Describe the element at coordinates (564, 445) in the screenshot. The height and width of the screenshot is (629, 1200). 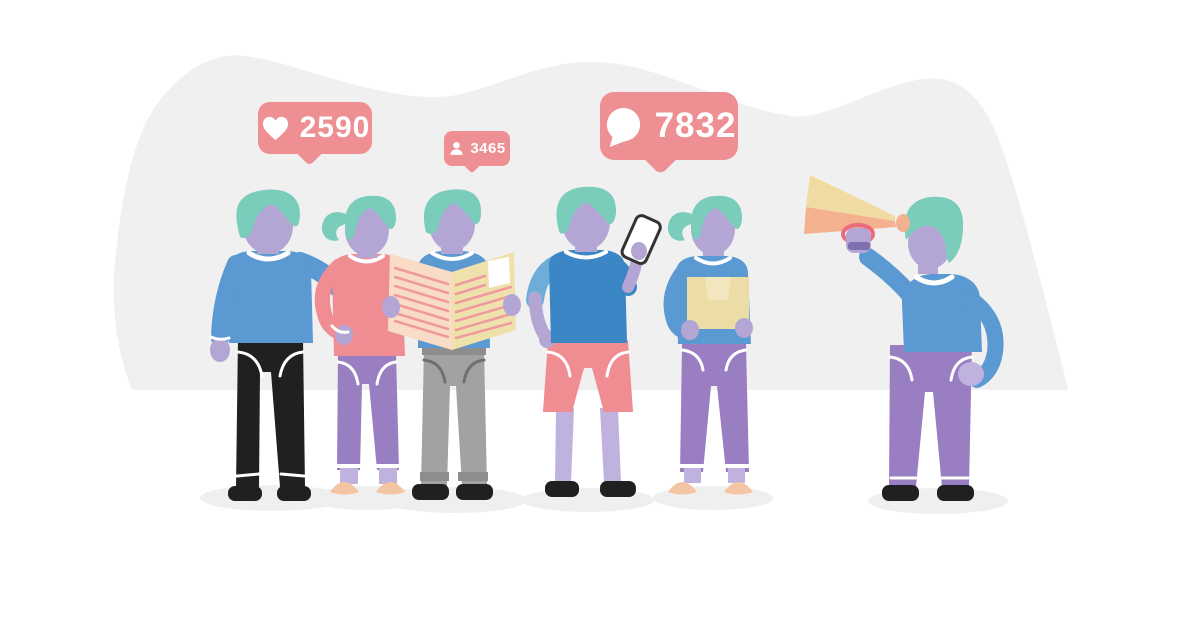
I see `p4-leg-left` at that location.